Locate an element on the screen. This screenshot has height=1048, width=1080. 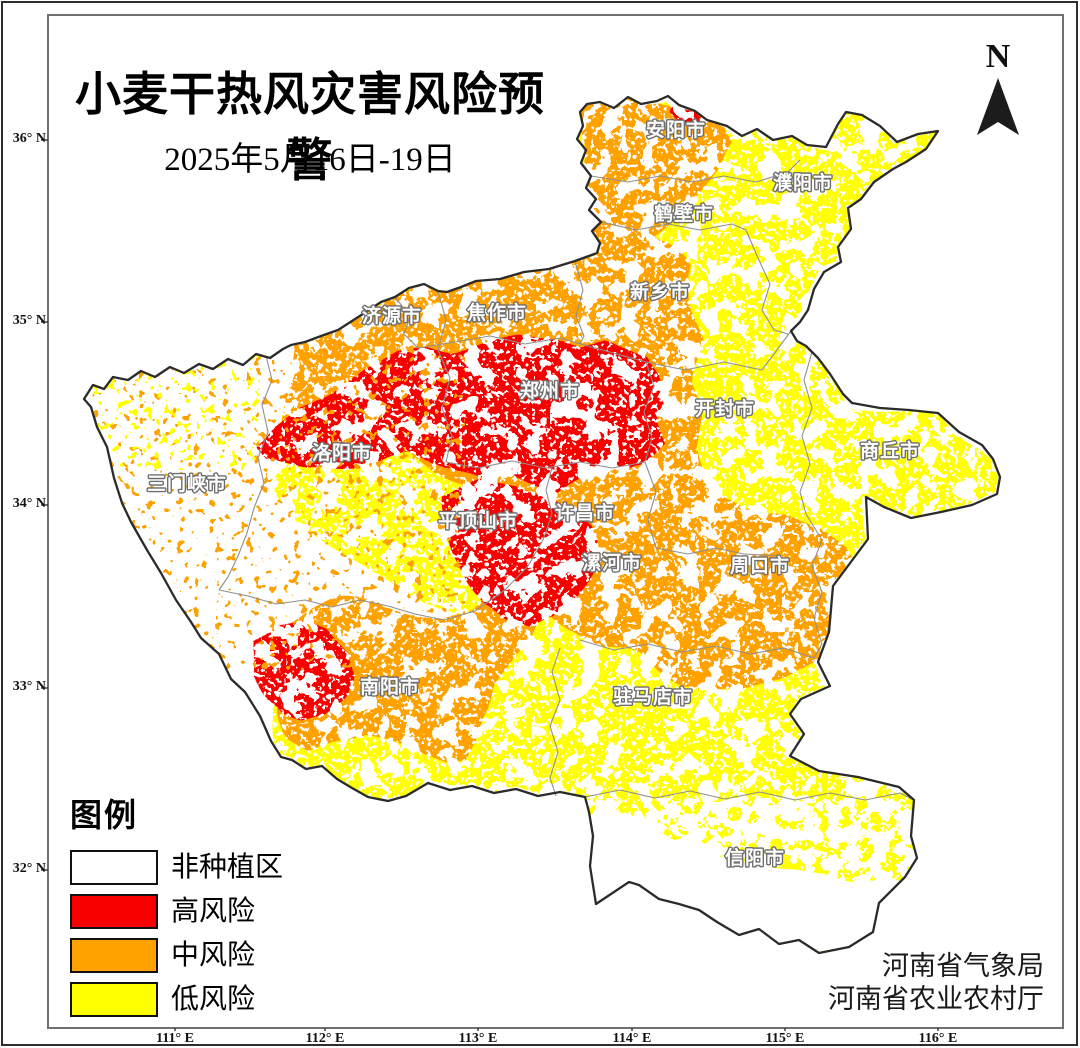
lat-label: 35° N is located at coordinates (29, 320).